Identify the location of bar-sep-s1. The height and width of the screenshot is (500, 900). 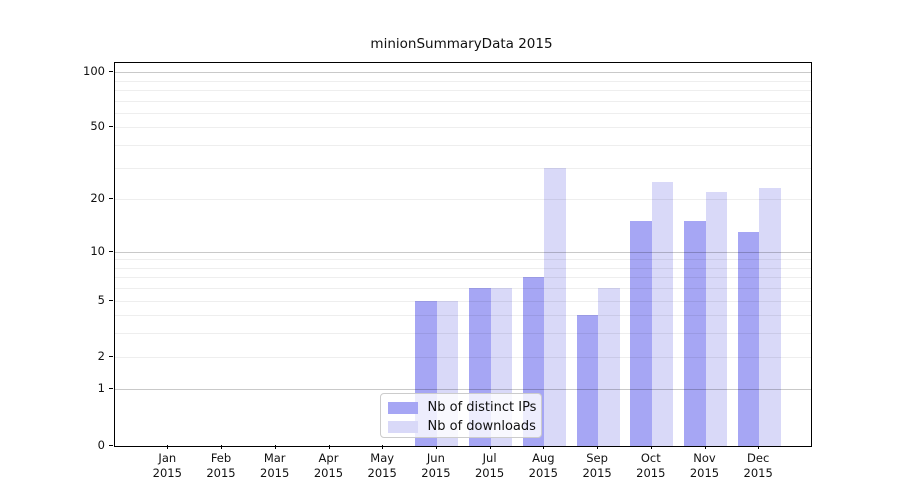
(609, 367).